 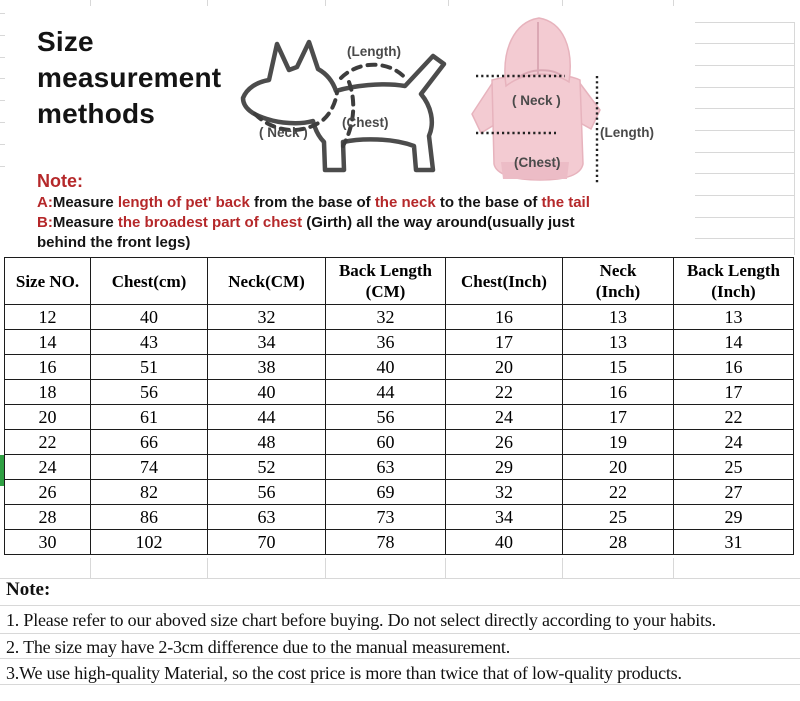 What do you see at coordinates (266, 281) in the screenshot?
I see `column-header: Neck(CM)` at bounding box center [266, 281].